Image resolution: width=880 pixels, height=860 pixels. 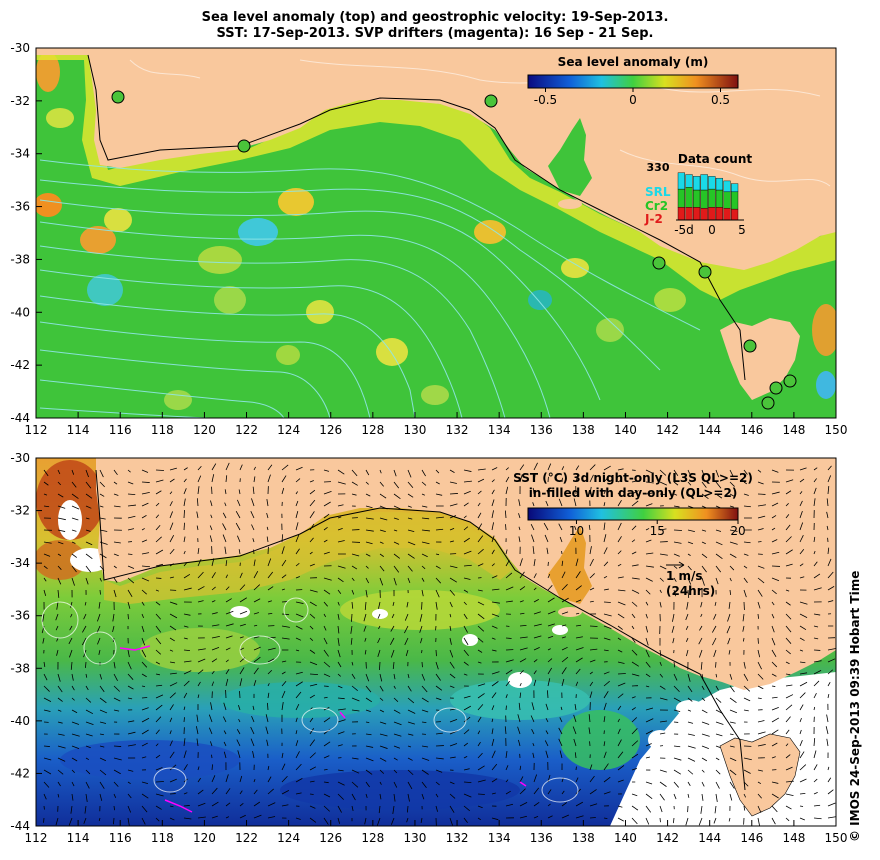 I want to click on velocity-scale-label: 1 m/s, so click(x=684, y=576).